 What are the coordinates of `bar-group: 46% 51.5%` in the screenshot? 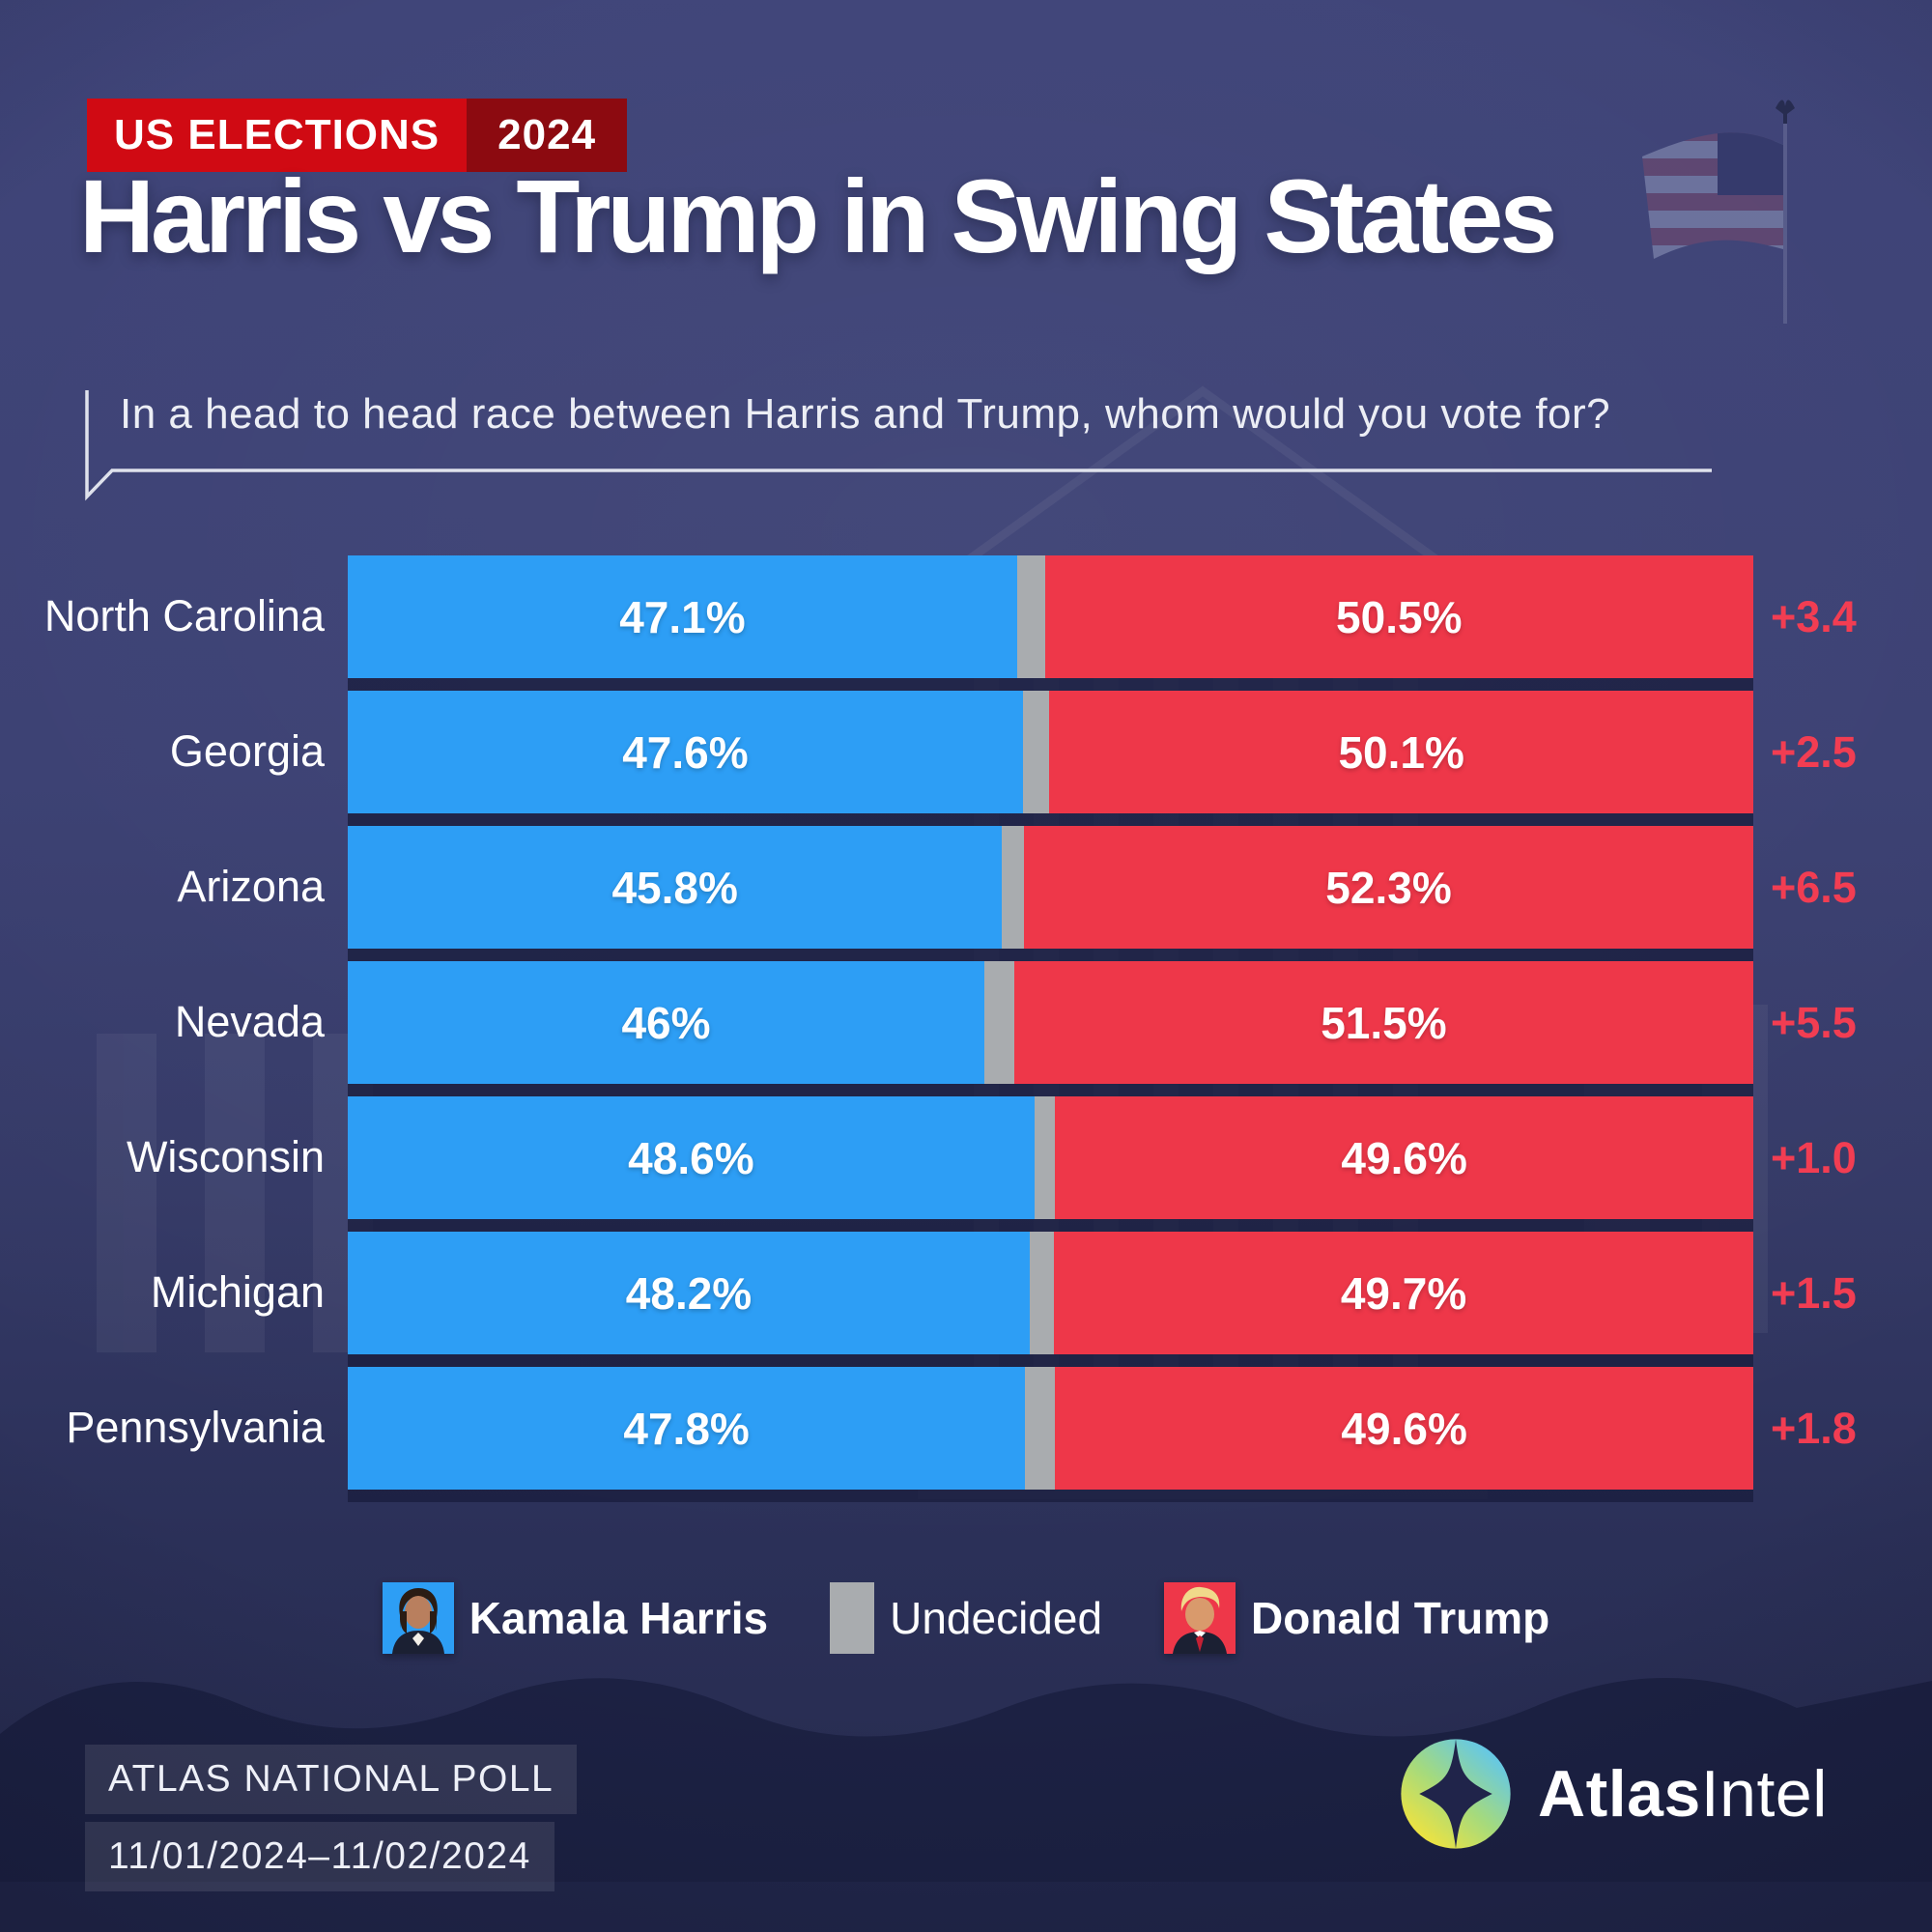 It's located at (1050, 1022).